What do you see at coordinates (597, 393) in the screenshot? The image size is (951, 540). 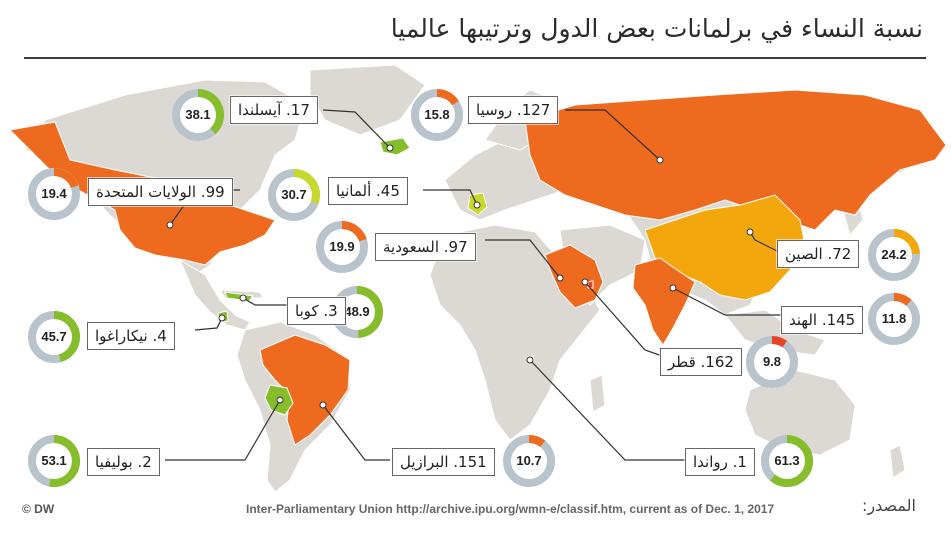 I see `land-madagascar` at bounding box center [597, 393].